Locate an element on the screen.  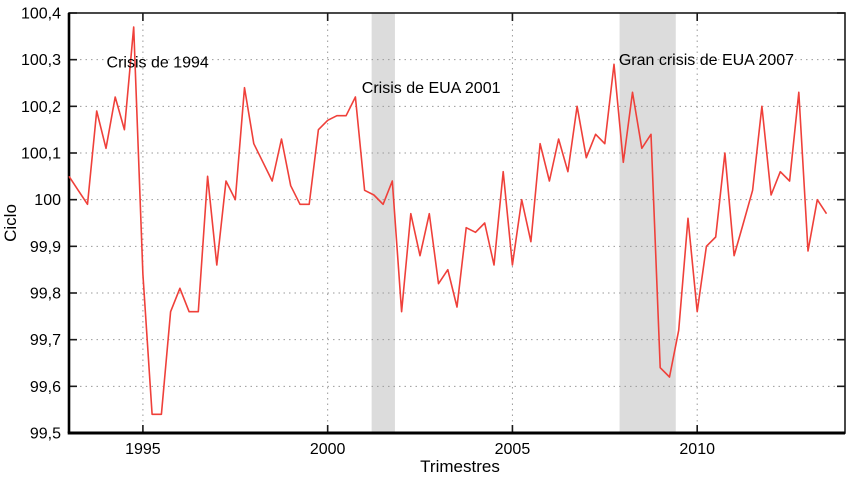
y-tick-label: 100 is located at coordinates (47, 200).